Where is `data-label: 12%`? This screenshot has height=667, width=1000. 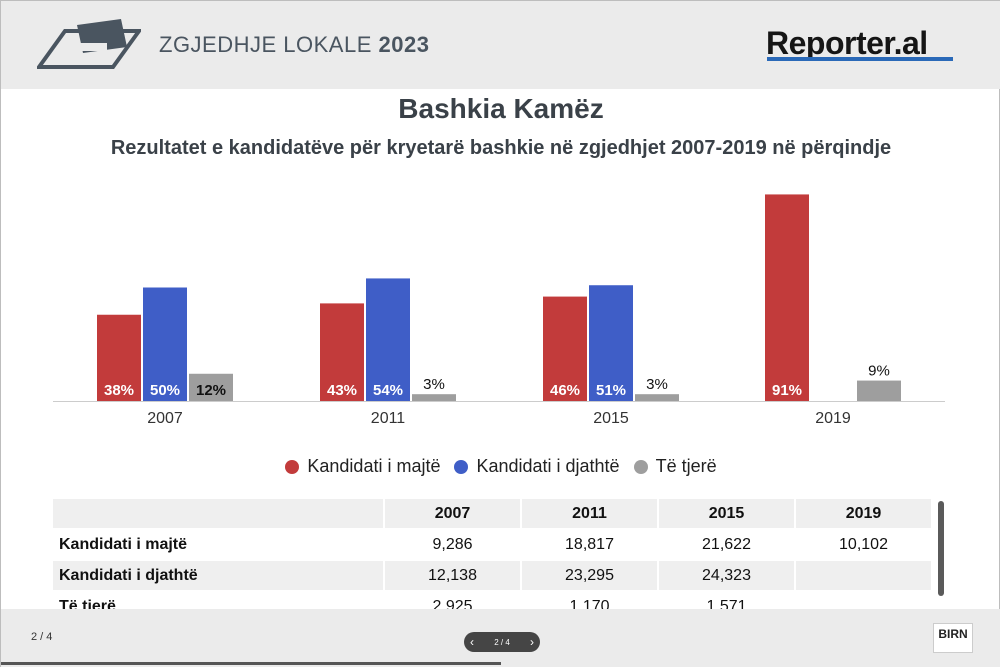 data-label: 12% is located at coordinates (211, 390).